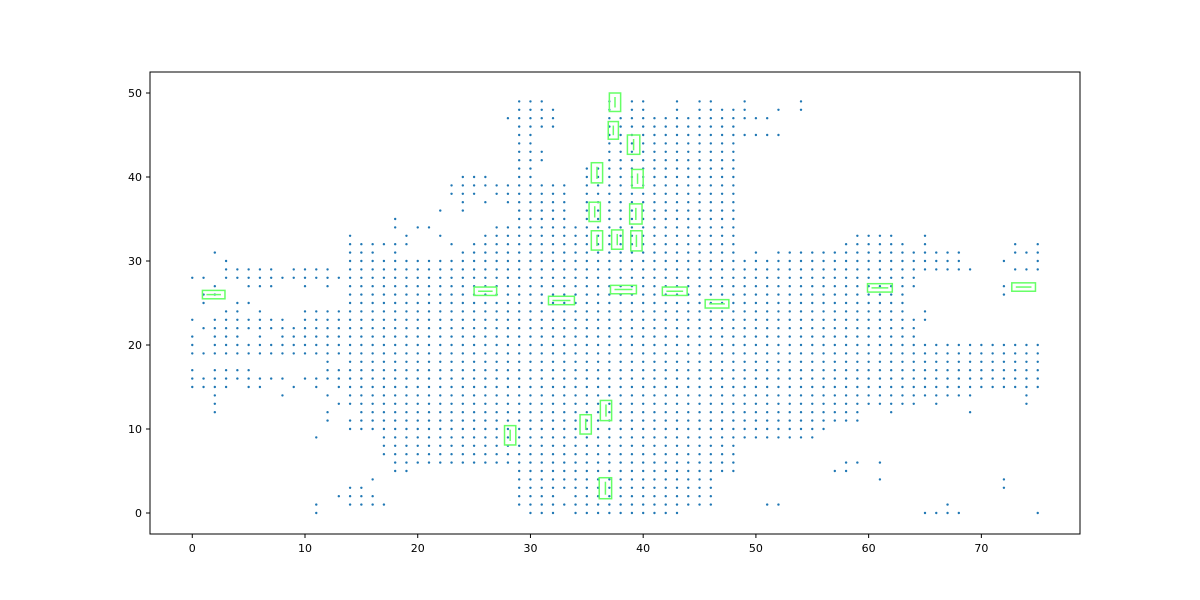  What do you see at coordinates (135, 261) in the screenshot?
I see `y-tick-label: 30` at bounding box center [135, 261].